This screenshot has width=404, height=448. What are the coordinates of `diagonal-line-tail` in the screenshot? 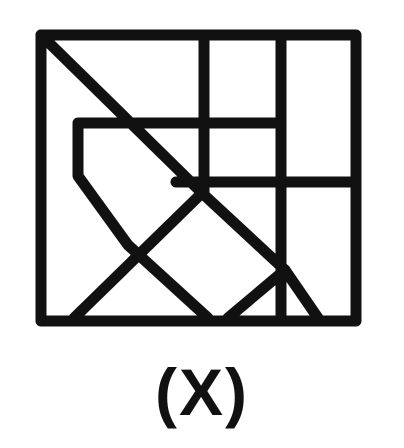 It's located at (301, 294).